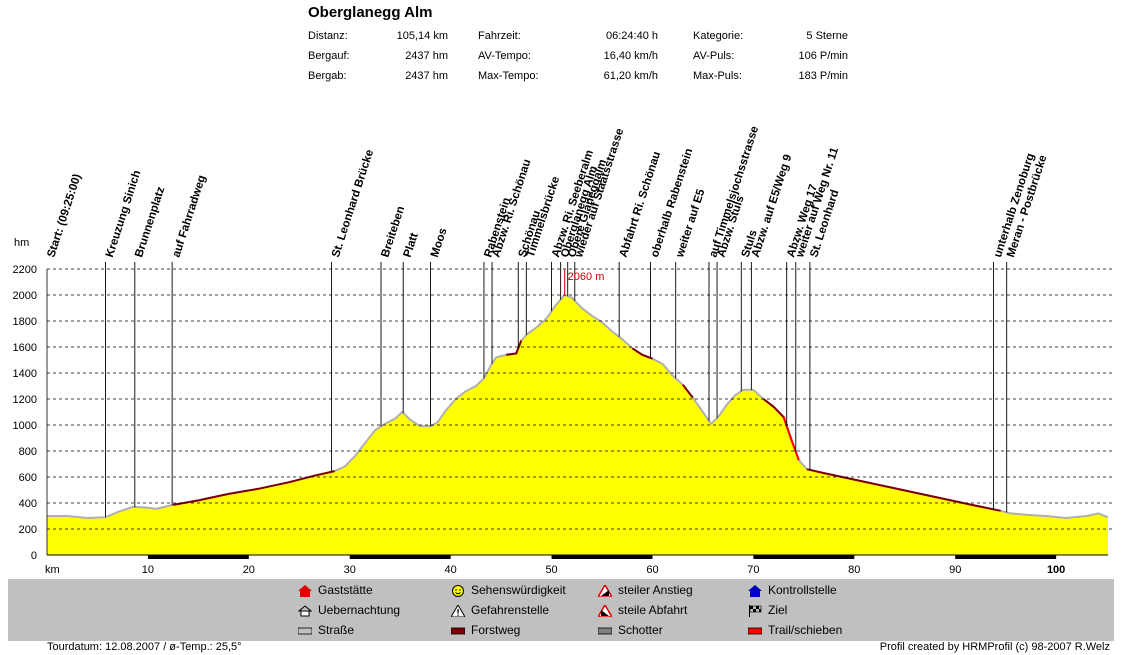 The height and width of the screenshot is (655, 1122). What do you see at coordinates (714, 56) in the screenshot?
I see `stat-label: AV-Puls:` at bounding box center [714, 56].